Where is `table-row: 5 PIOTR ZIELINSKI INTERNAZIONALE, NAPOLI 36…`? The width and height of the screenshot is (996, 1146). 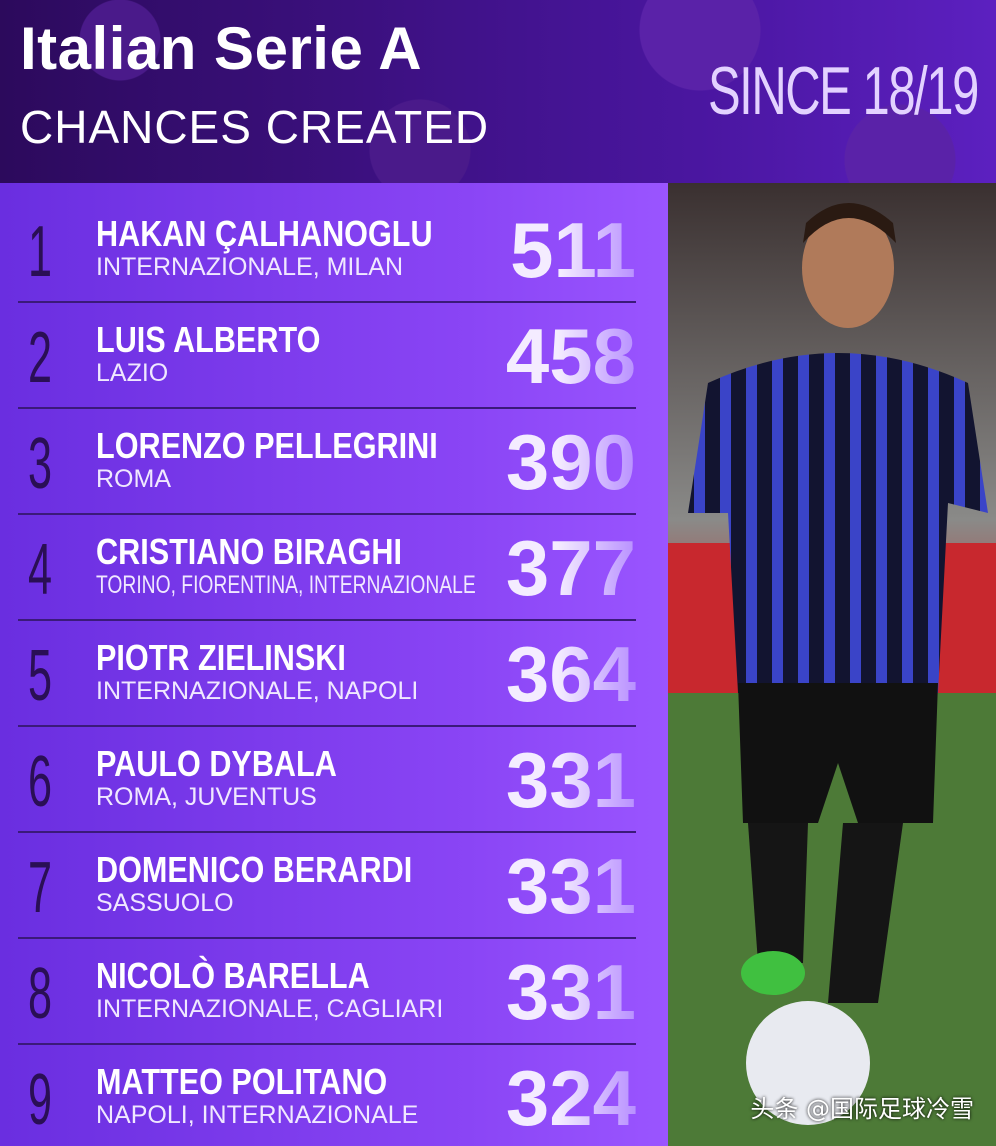 table-row: 5 PIOTR ZIELINSKI INTERNAZIONALE, NAPOLI 36… is located at coordinates (327, 673).